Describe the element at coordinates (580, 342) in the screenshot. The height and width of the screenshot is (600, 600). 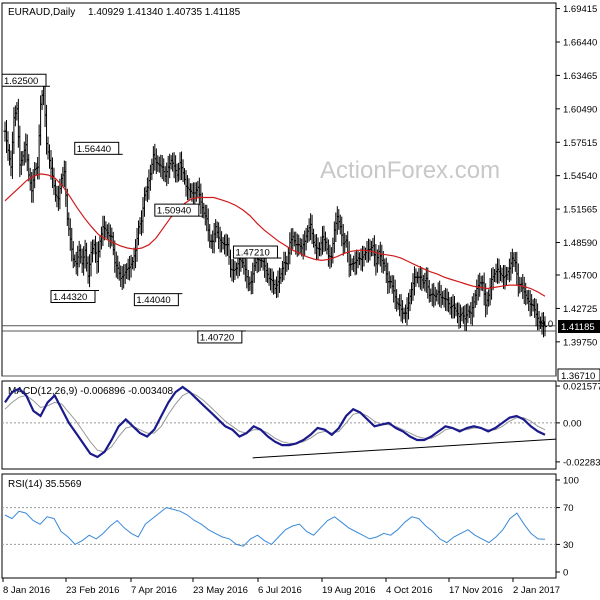
I see `price-tick-label: 1.39750` at that location.